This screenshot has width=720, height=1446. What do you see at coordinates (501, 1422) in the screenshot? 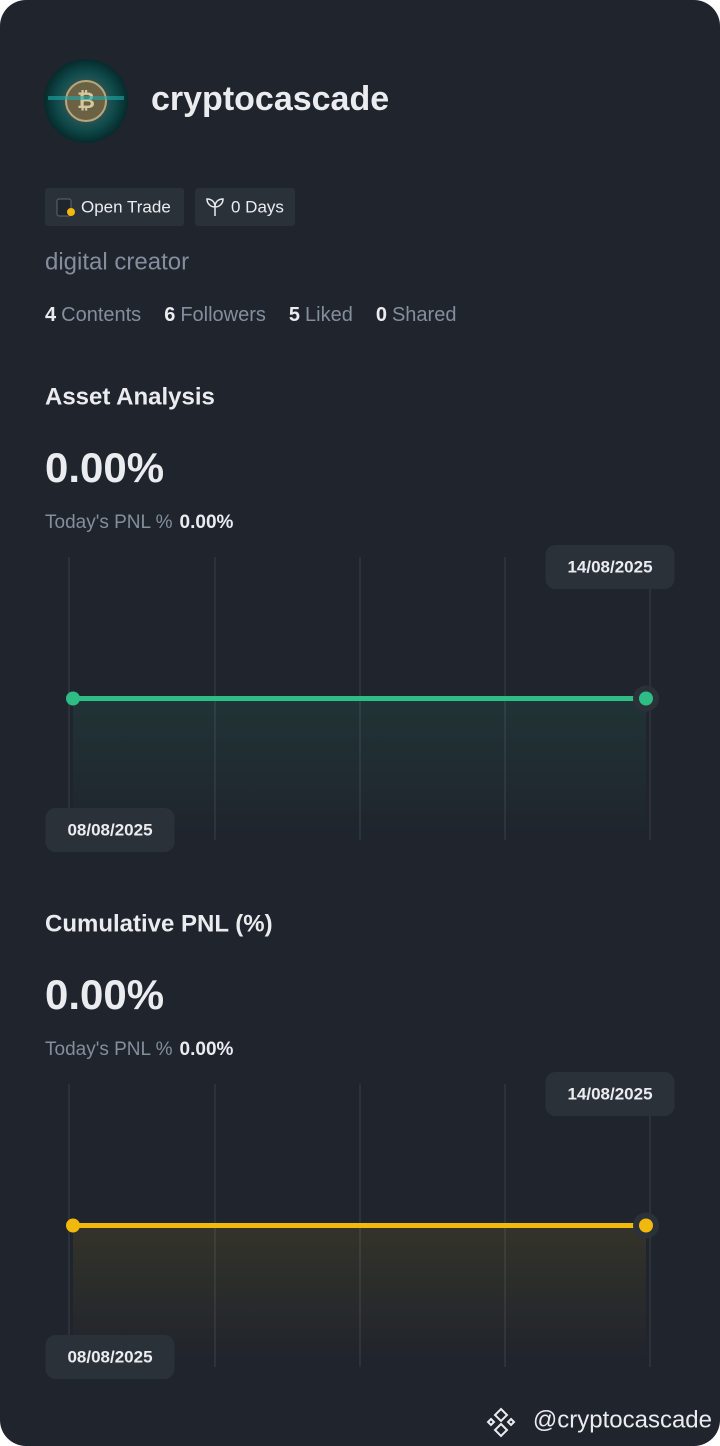
I see `footer-logo` at bounding box center [501, 1422].